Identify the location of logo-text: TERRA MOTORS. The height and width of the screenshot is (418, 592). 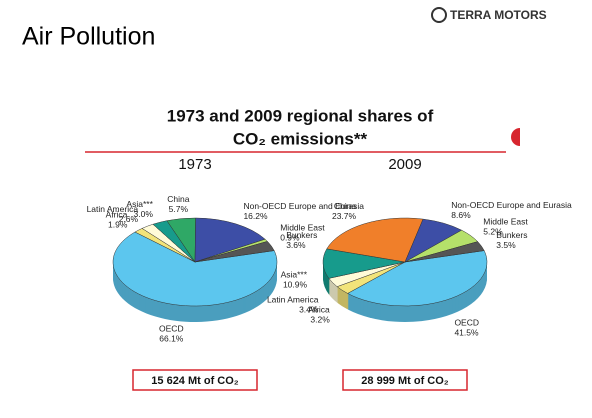
(498, 15).